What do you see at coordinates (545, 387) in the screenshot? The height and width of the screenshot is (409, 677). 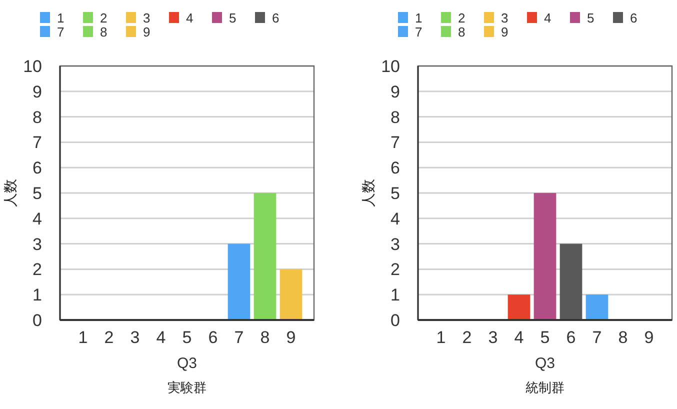 I see `text: 統制群` at bounding box center [545, 387].